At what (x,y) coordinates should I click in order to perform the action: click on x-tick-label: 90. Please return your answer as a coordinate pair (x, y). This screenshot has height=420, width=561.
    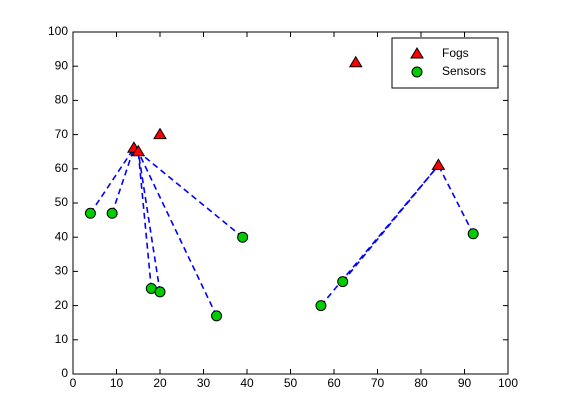
    Looking at the image, I should click on (465, 383).